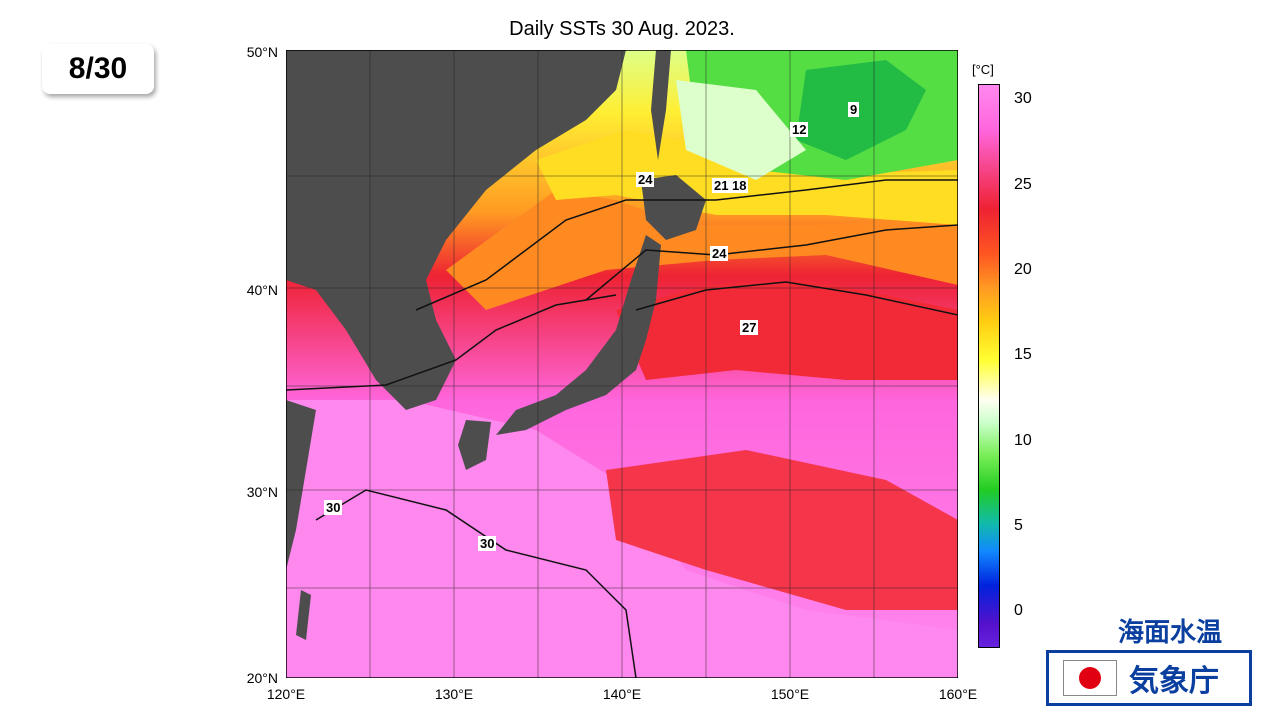 Image resolution: width=1280 pixels, height=720 pixels. I want to click on orange-band, so click(702, 250).